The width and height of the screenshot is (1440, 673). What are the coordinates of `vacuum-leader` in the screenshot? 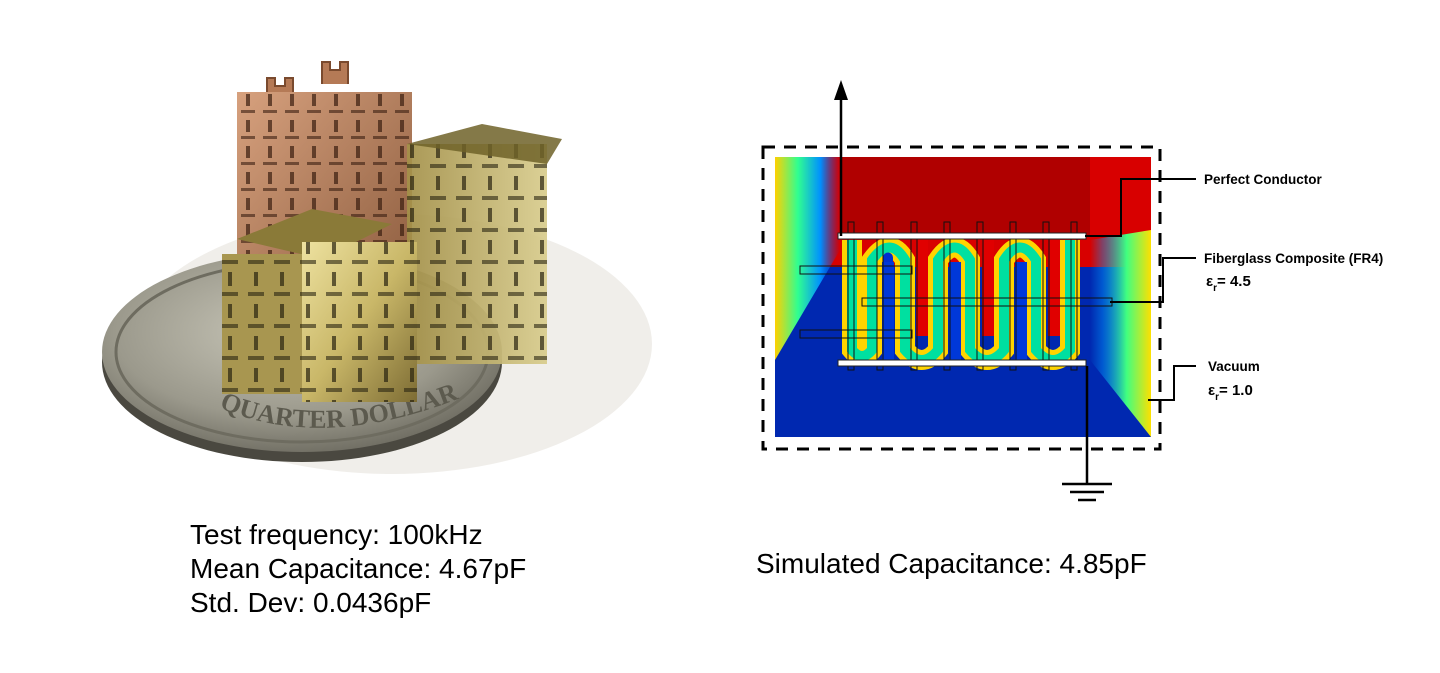 It's located at (1172, 383).